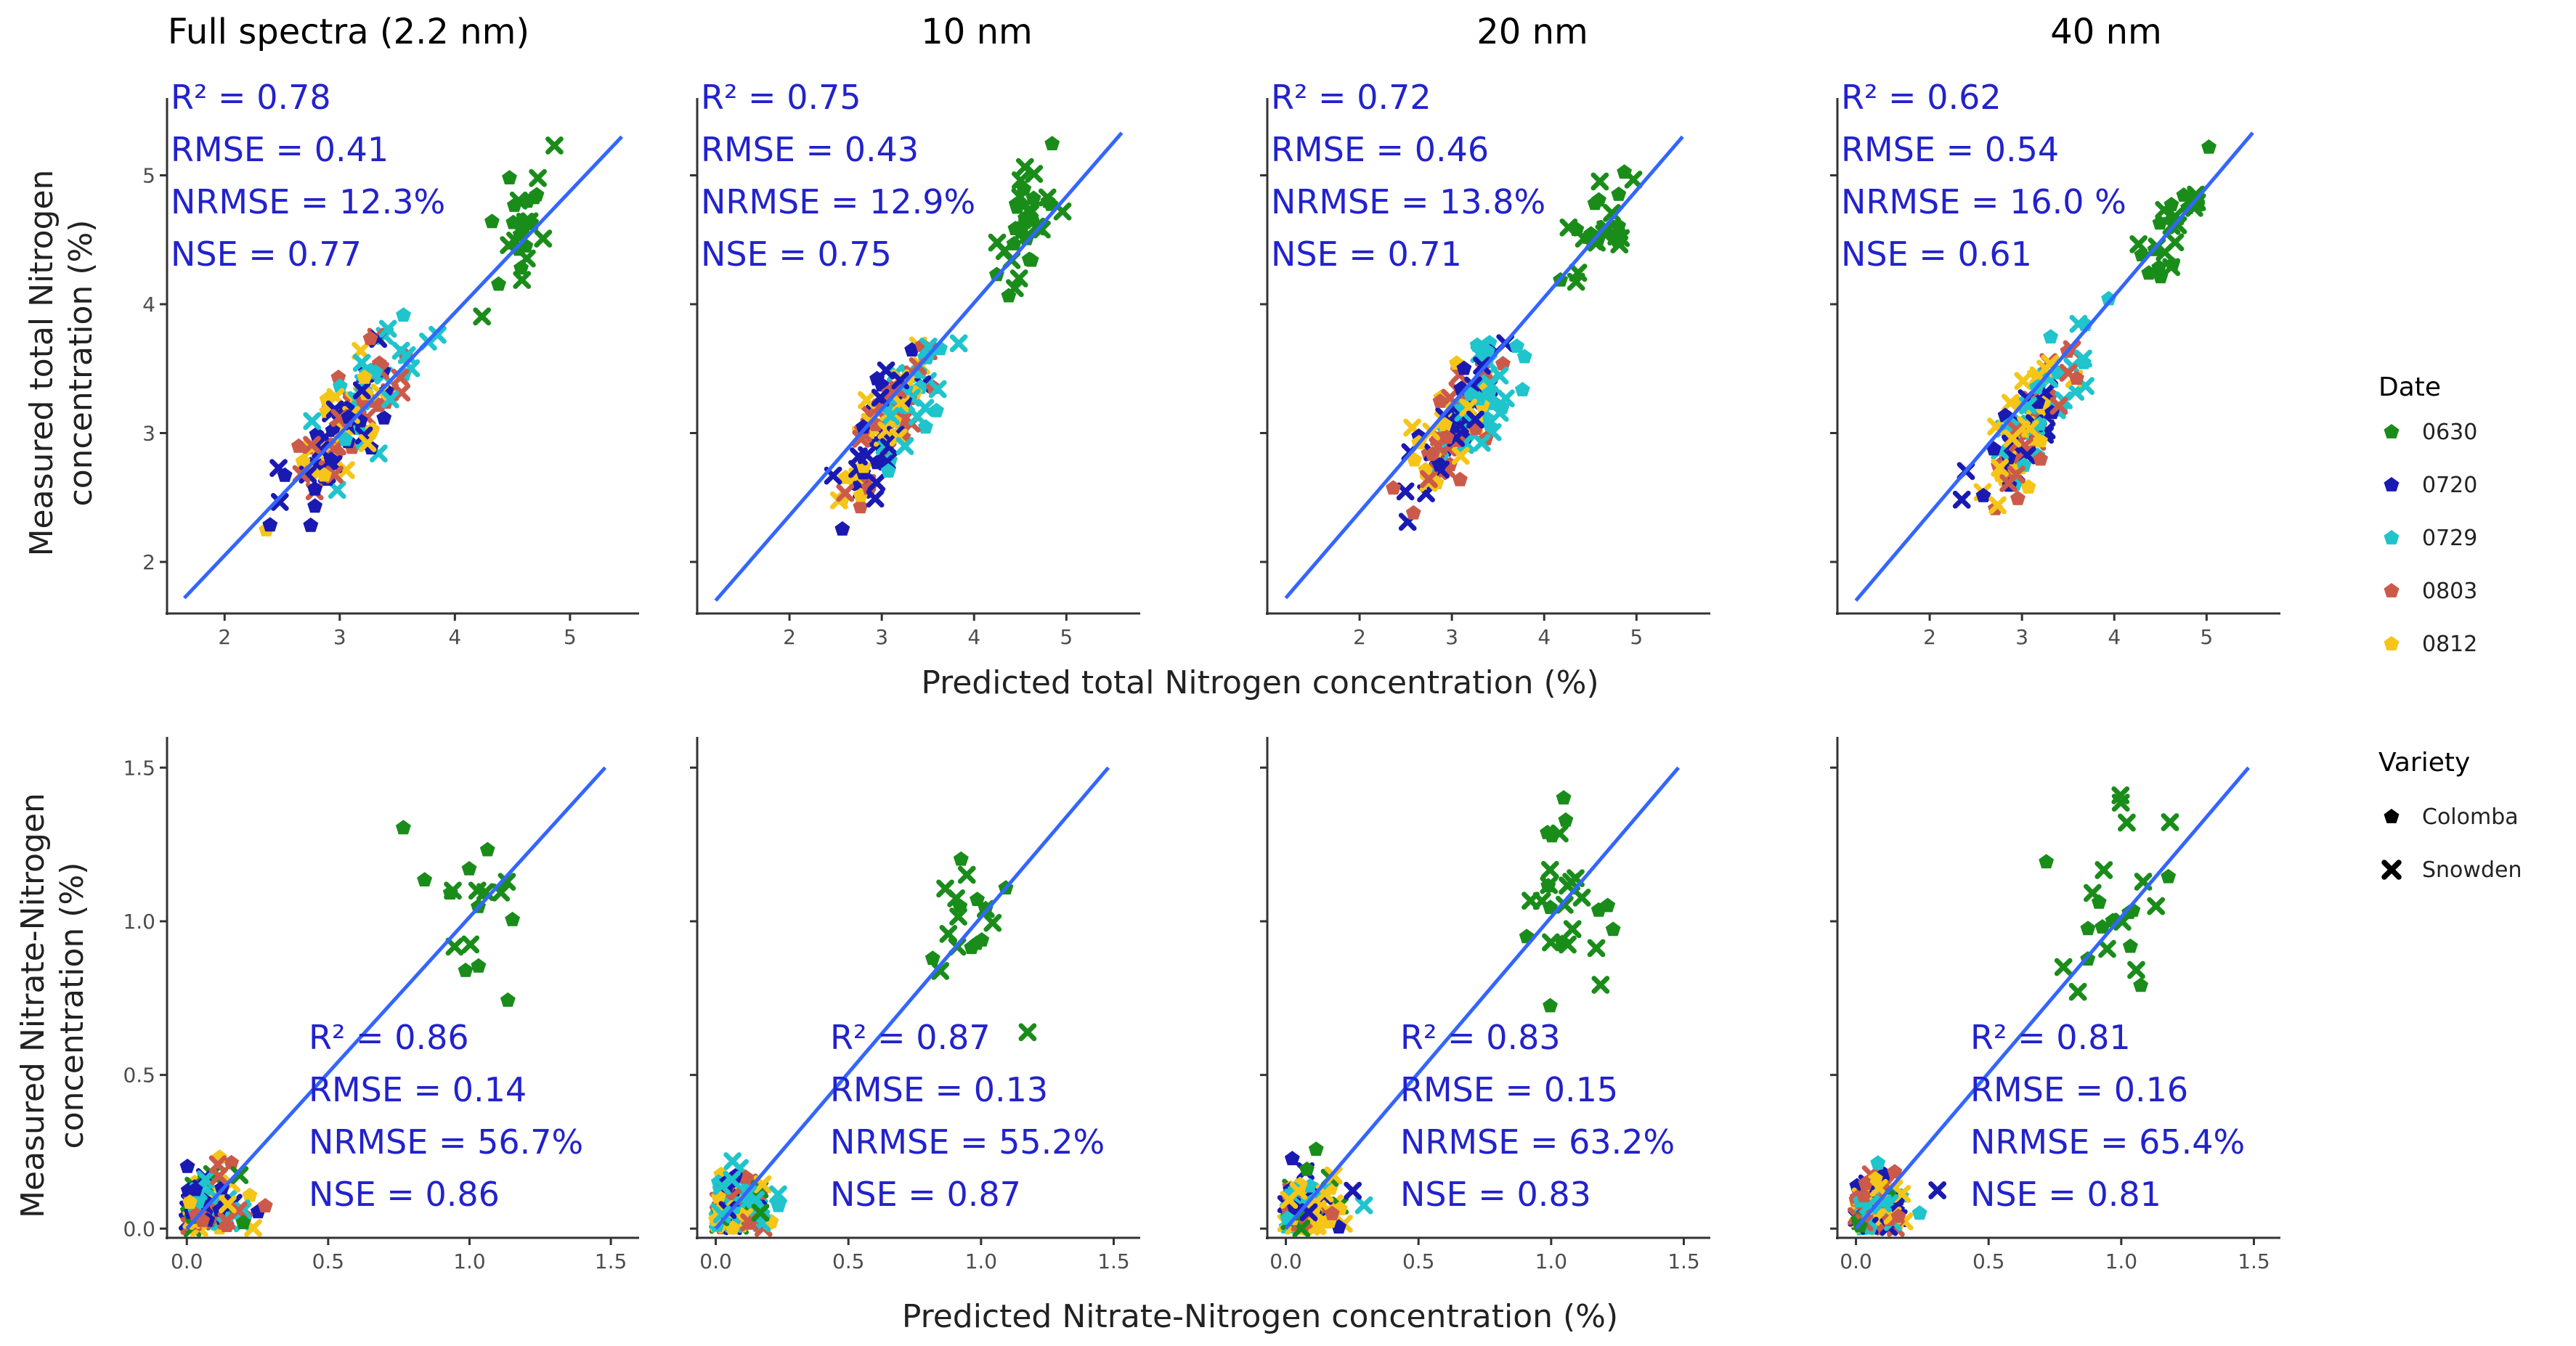 The width and height of the screenshot is (2576, 1346). Describe the element at coordinates (1408, 201) in the screenshot. I see `stat-label: NRMSE = 13.8%` at that location.